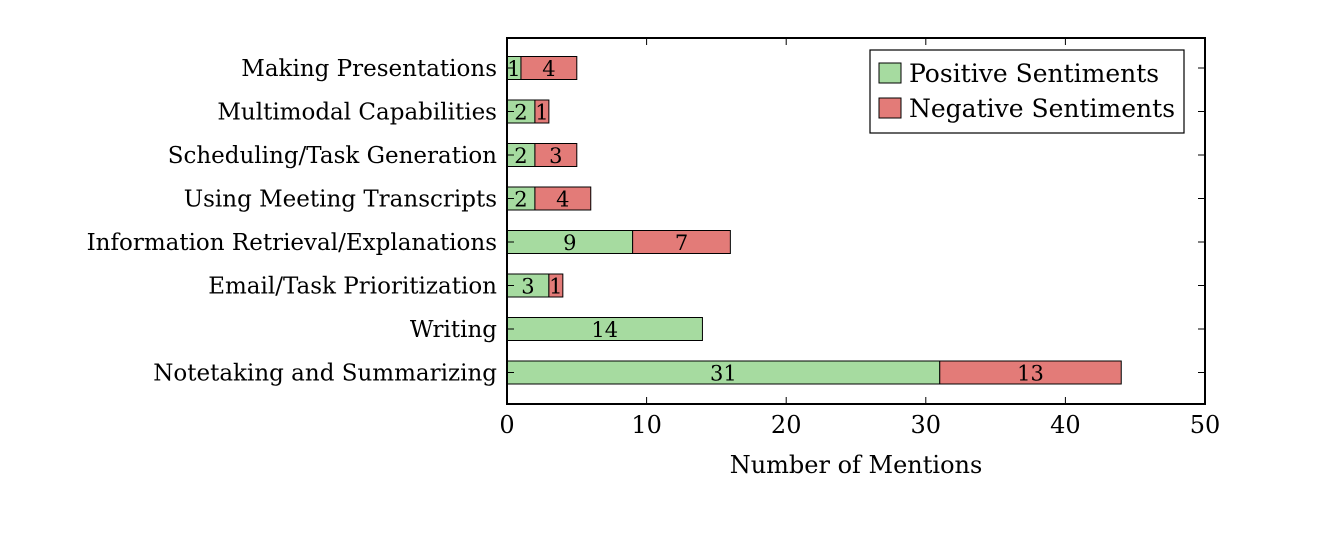  I want to click on negative-value-label: 7, so click(681, 243).